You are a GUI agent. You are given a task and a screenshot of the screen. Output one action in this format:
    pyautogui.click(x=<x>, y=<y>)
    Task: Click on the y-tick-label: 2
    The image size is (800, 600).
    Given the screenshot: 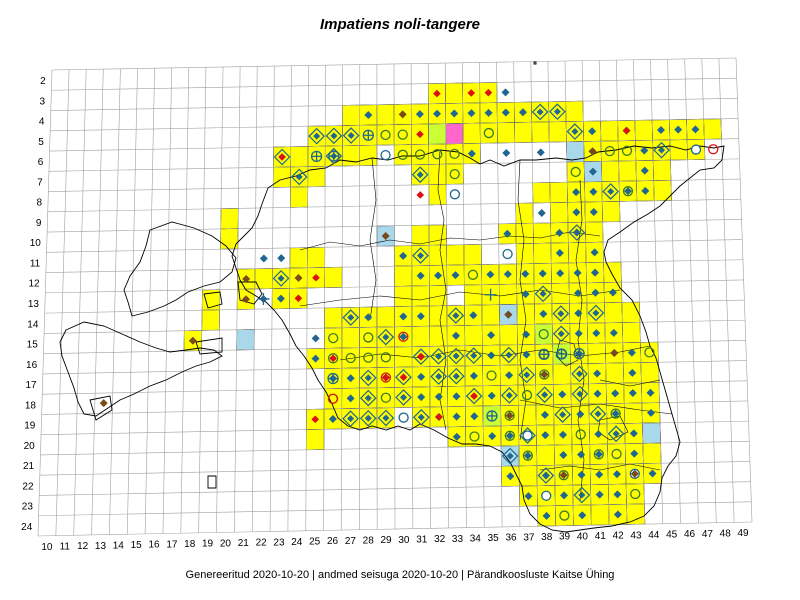 What is the action you would take?
    pyautogui.click(x=43, y=81)
    